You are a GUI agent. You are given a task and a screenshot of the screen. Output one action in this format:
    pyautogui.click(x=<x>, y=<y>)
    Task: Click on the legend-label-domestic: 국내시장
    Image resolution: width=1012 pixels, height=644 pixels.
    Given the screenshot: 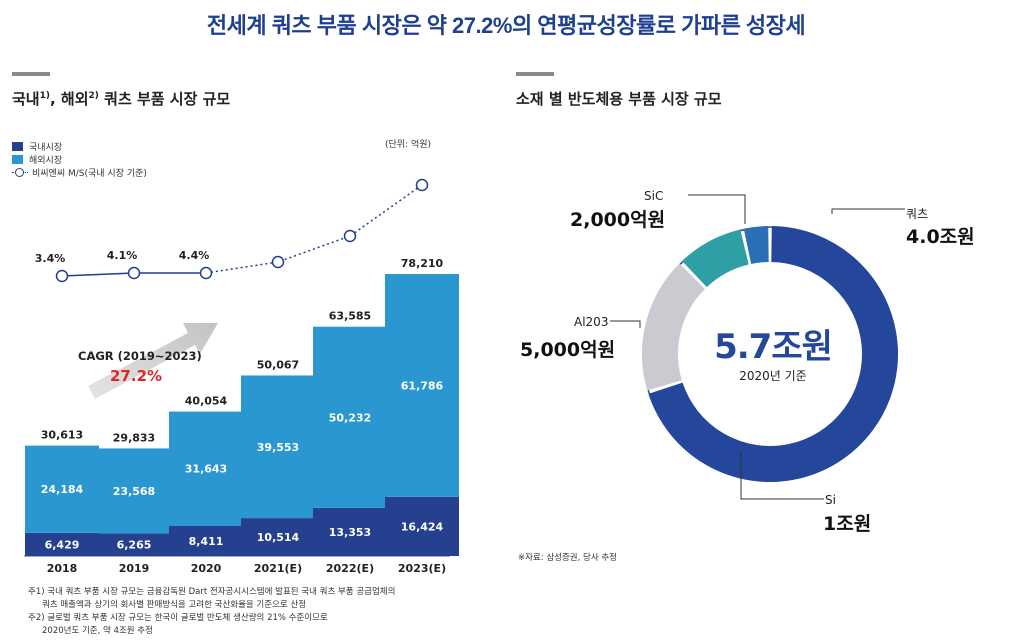 What is the action you would take?
    pyautogui.click(x=46, y=148)
    